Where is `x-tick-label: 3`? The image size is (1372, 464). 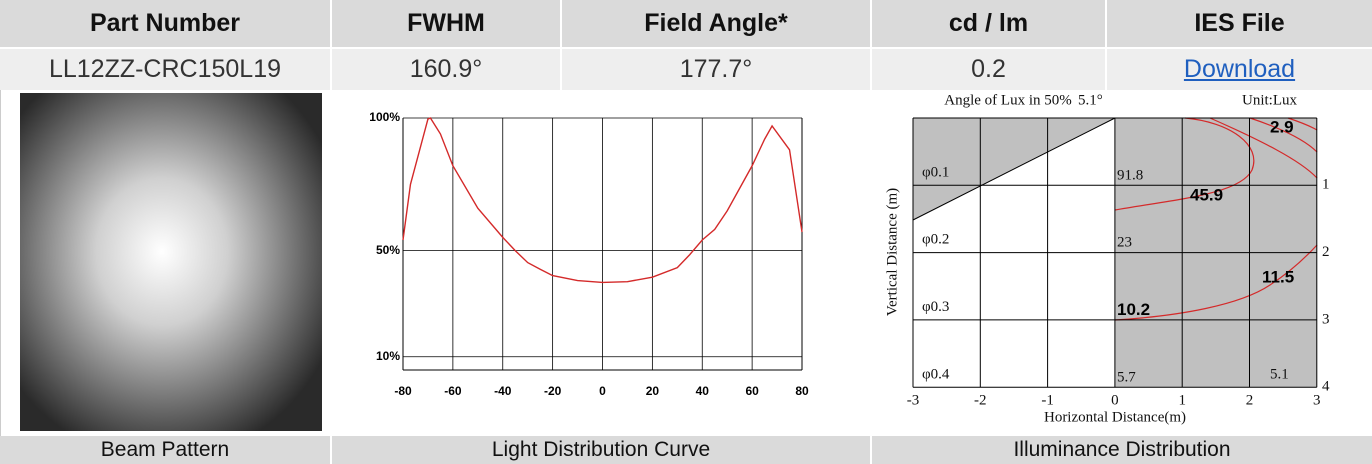
x-tick-label: 3 is located at coordinates (1317, 400).